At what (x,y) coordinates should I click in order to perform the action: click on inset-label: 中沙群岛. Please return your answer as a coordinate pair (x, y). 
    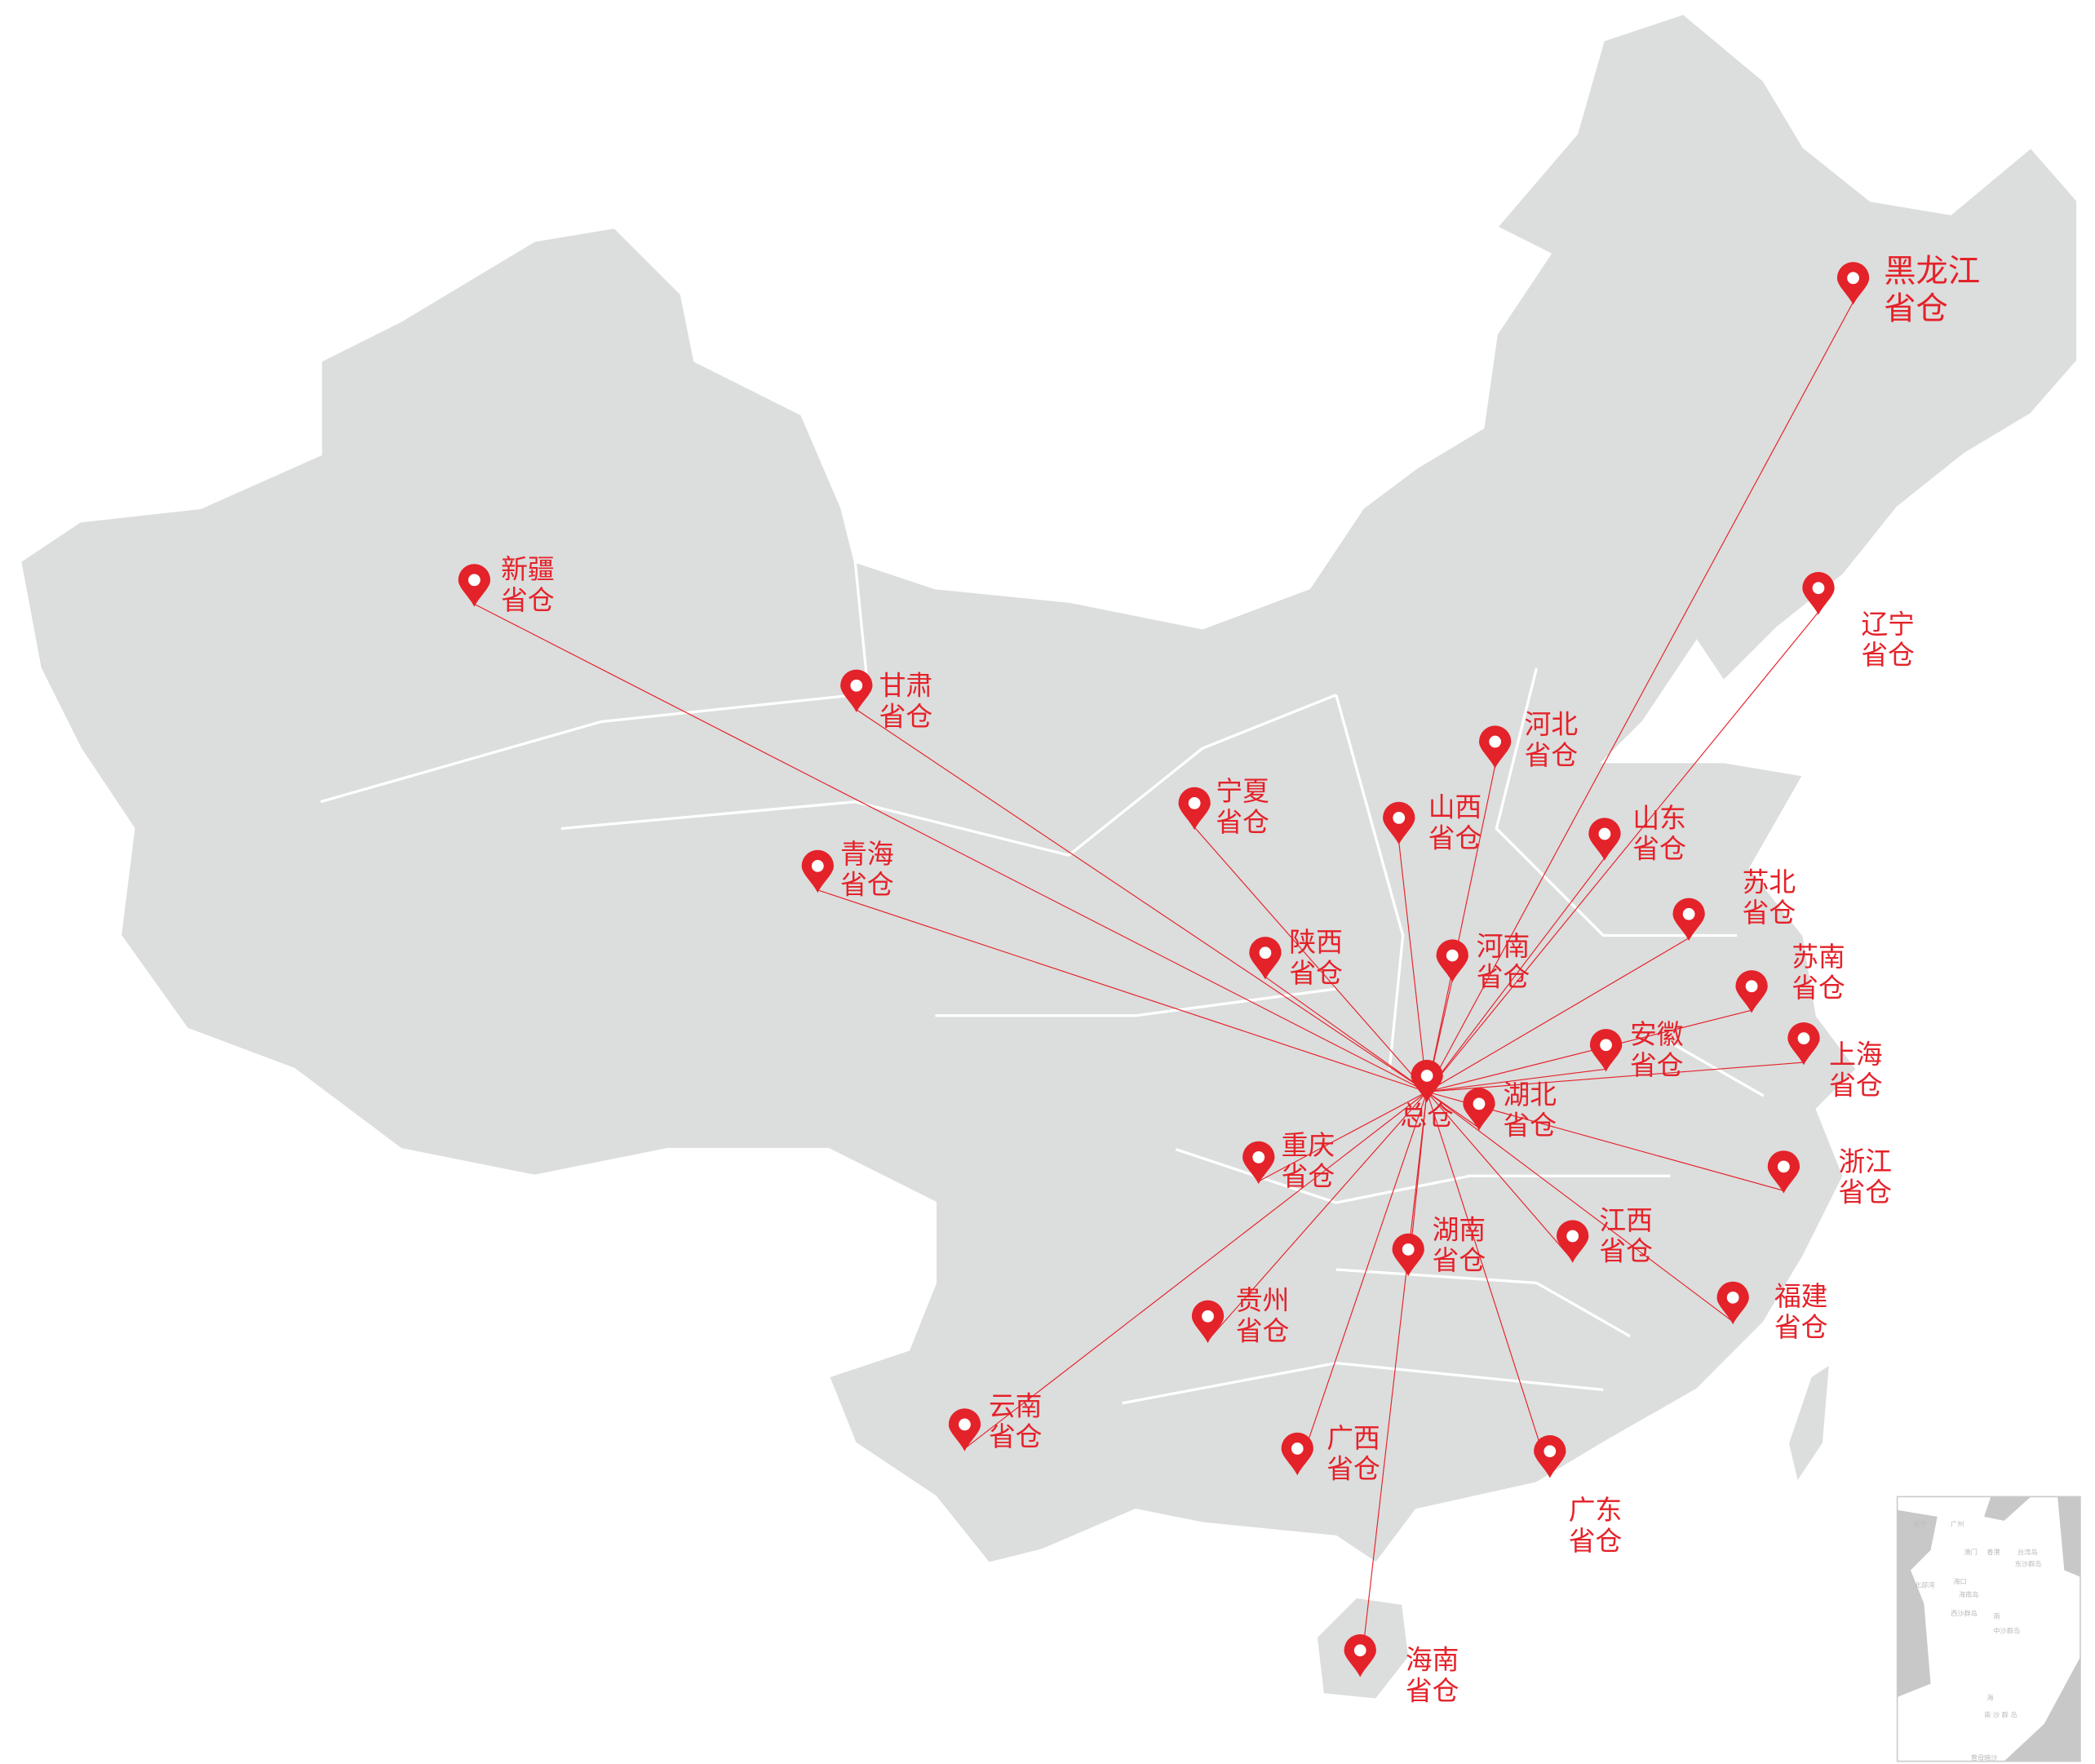
    Looking at the image, I should click on (2007, 1630).